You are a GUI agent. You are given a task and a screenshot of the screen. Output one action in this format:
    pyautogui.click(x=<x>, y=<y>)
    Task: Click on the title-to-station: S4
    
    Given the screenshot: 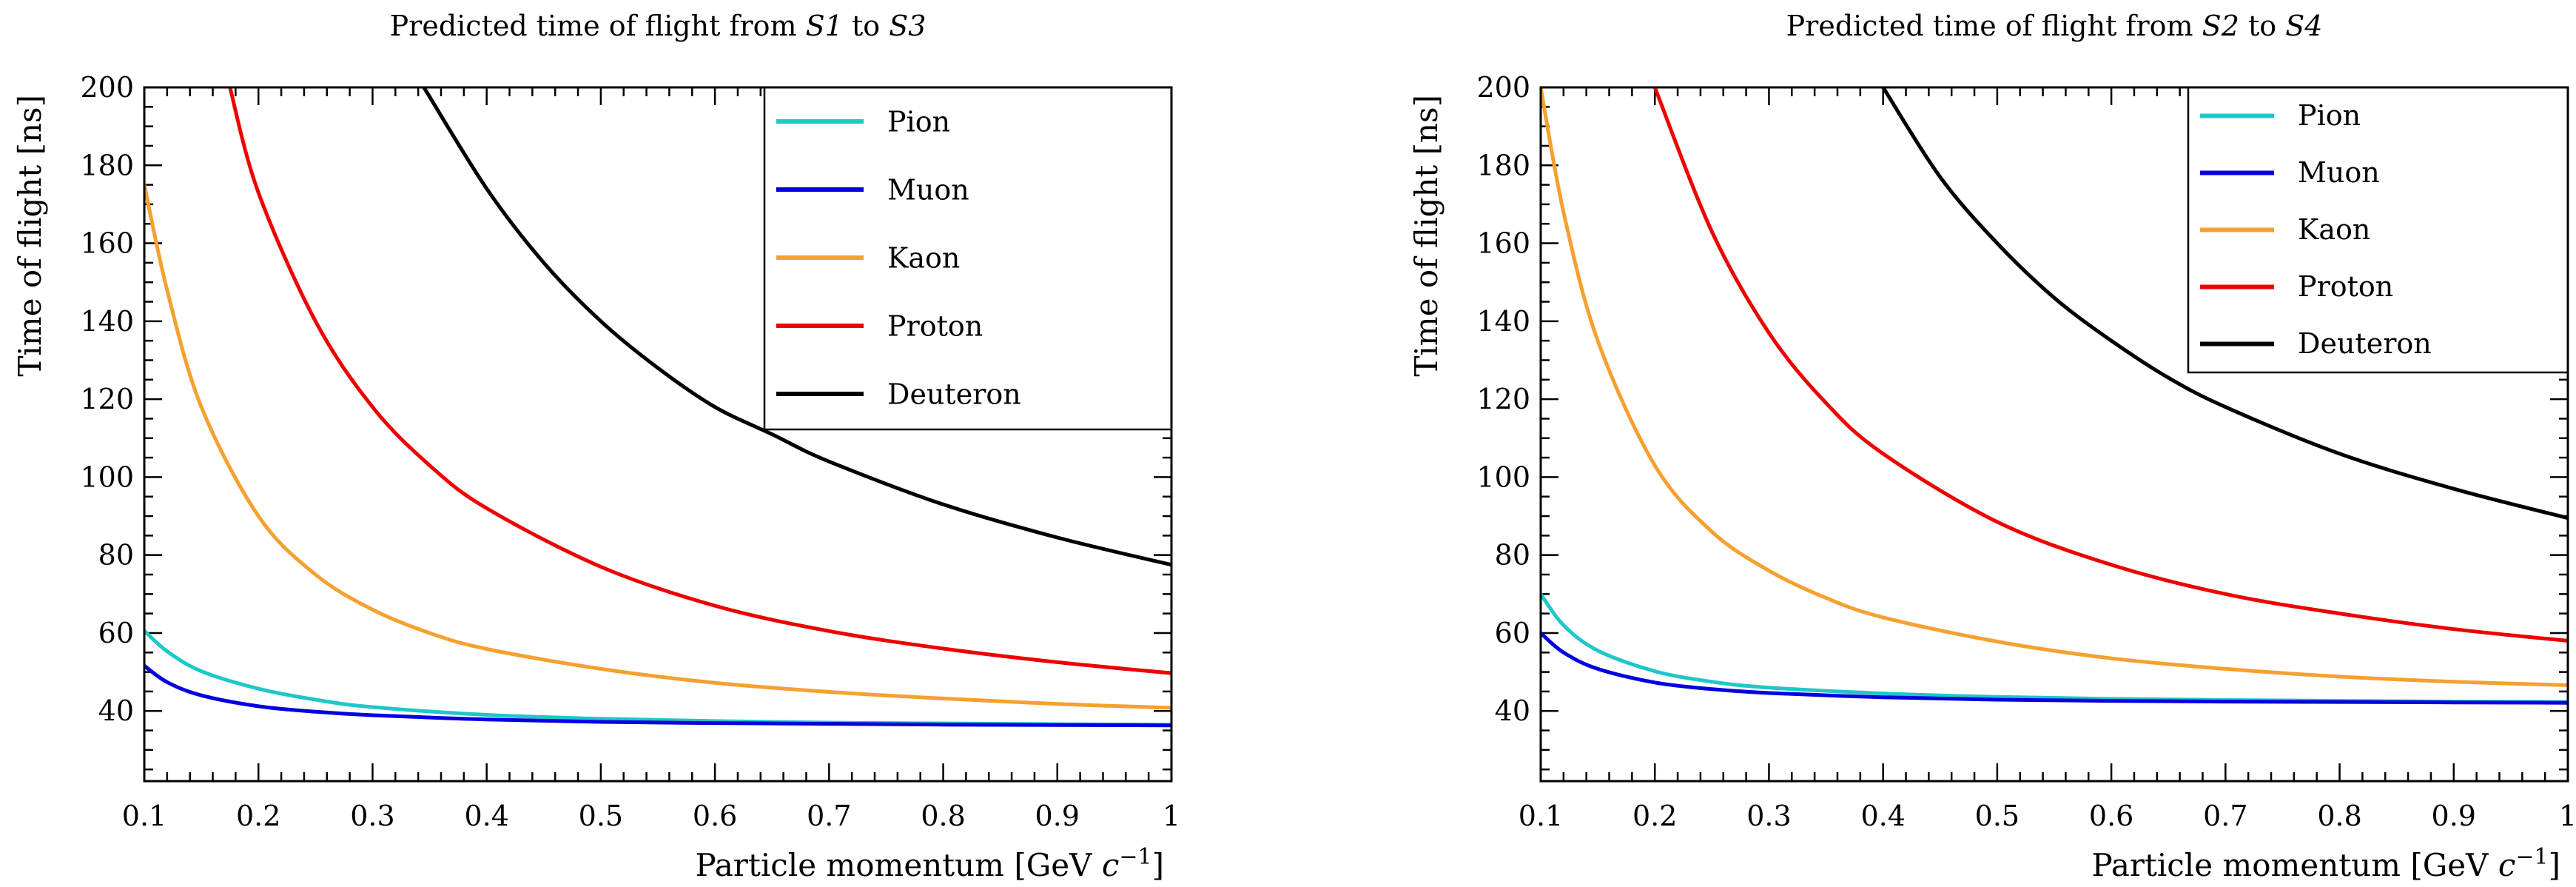 What is the action you would take?
    pyautogui.click(x=2303, y=26)
    